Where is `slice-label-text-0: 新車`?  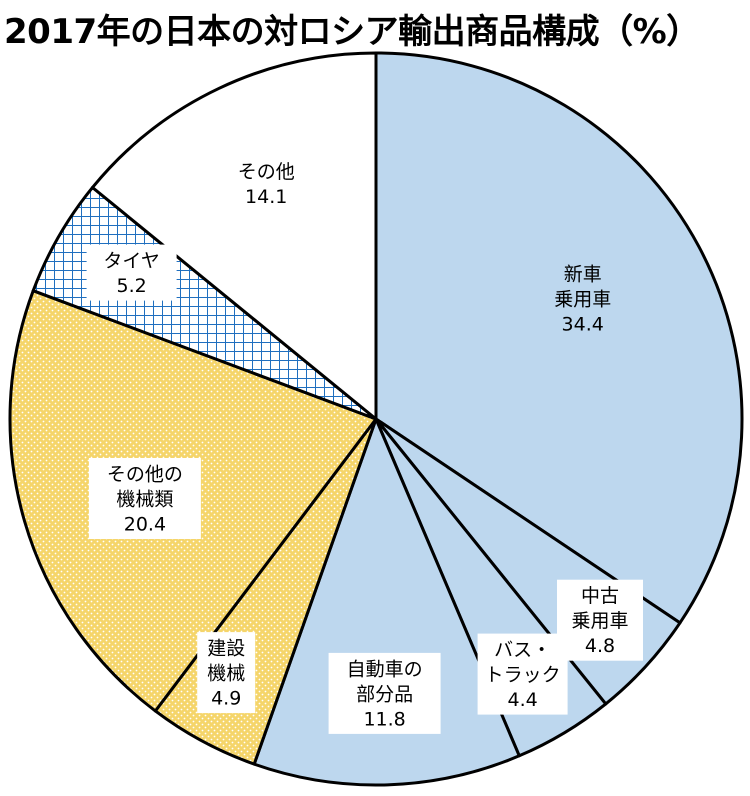
slice-label-text-0: 新車 is located at coordinates (583, 275).